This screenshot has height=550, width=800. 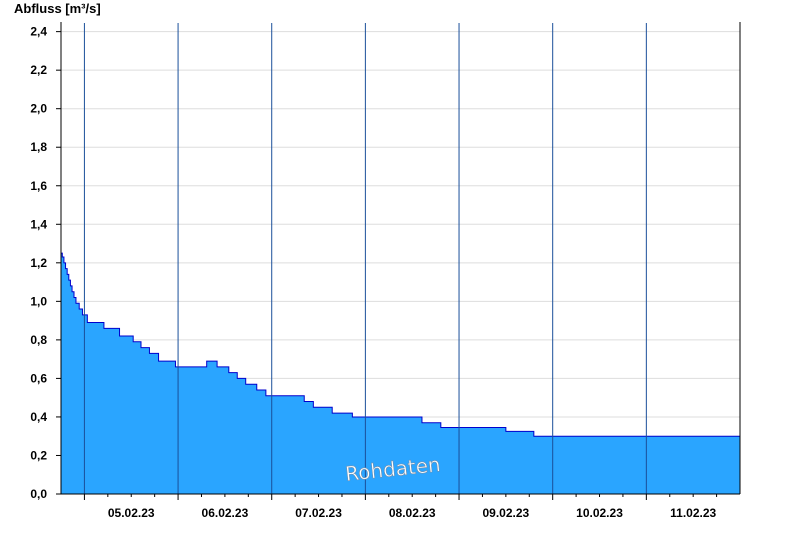 What do you see at coordinates (57, 8) in the screenshot?
I see `y-axis-title: Abfluss [m³/s]` at bounding box center [57, 8].